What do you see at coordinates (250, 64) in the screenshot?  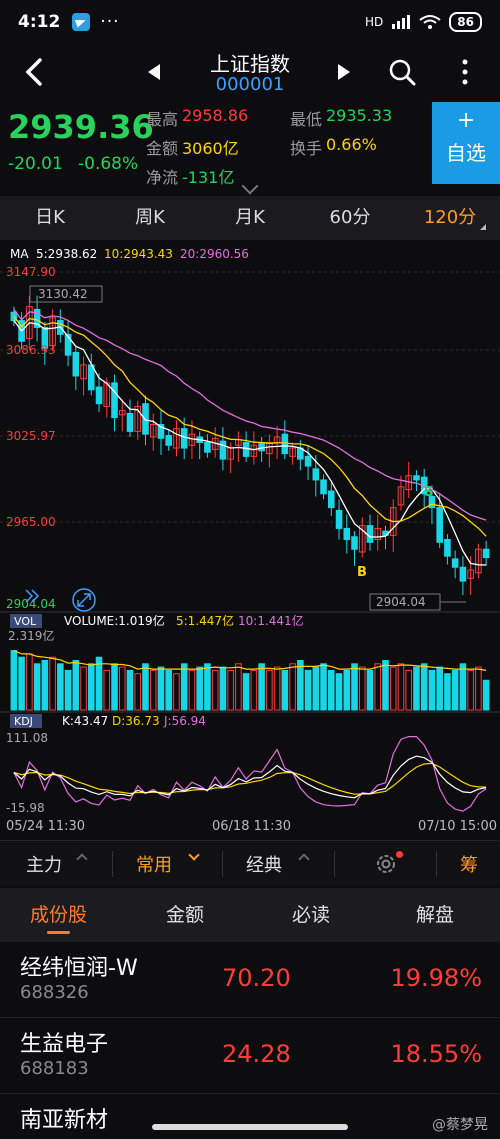 I see `page-title: 上证指数` at bounding box center [250, 64].